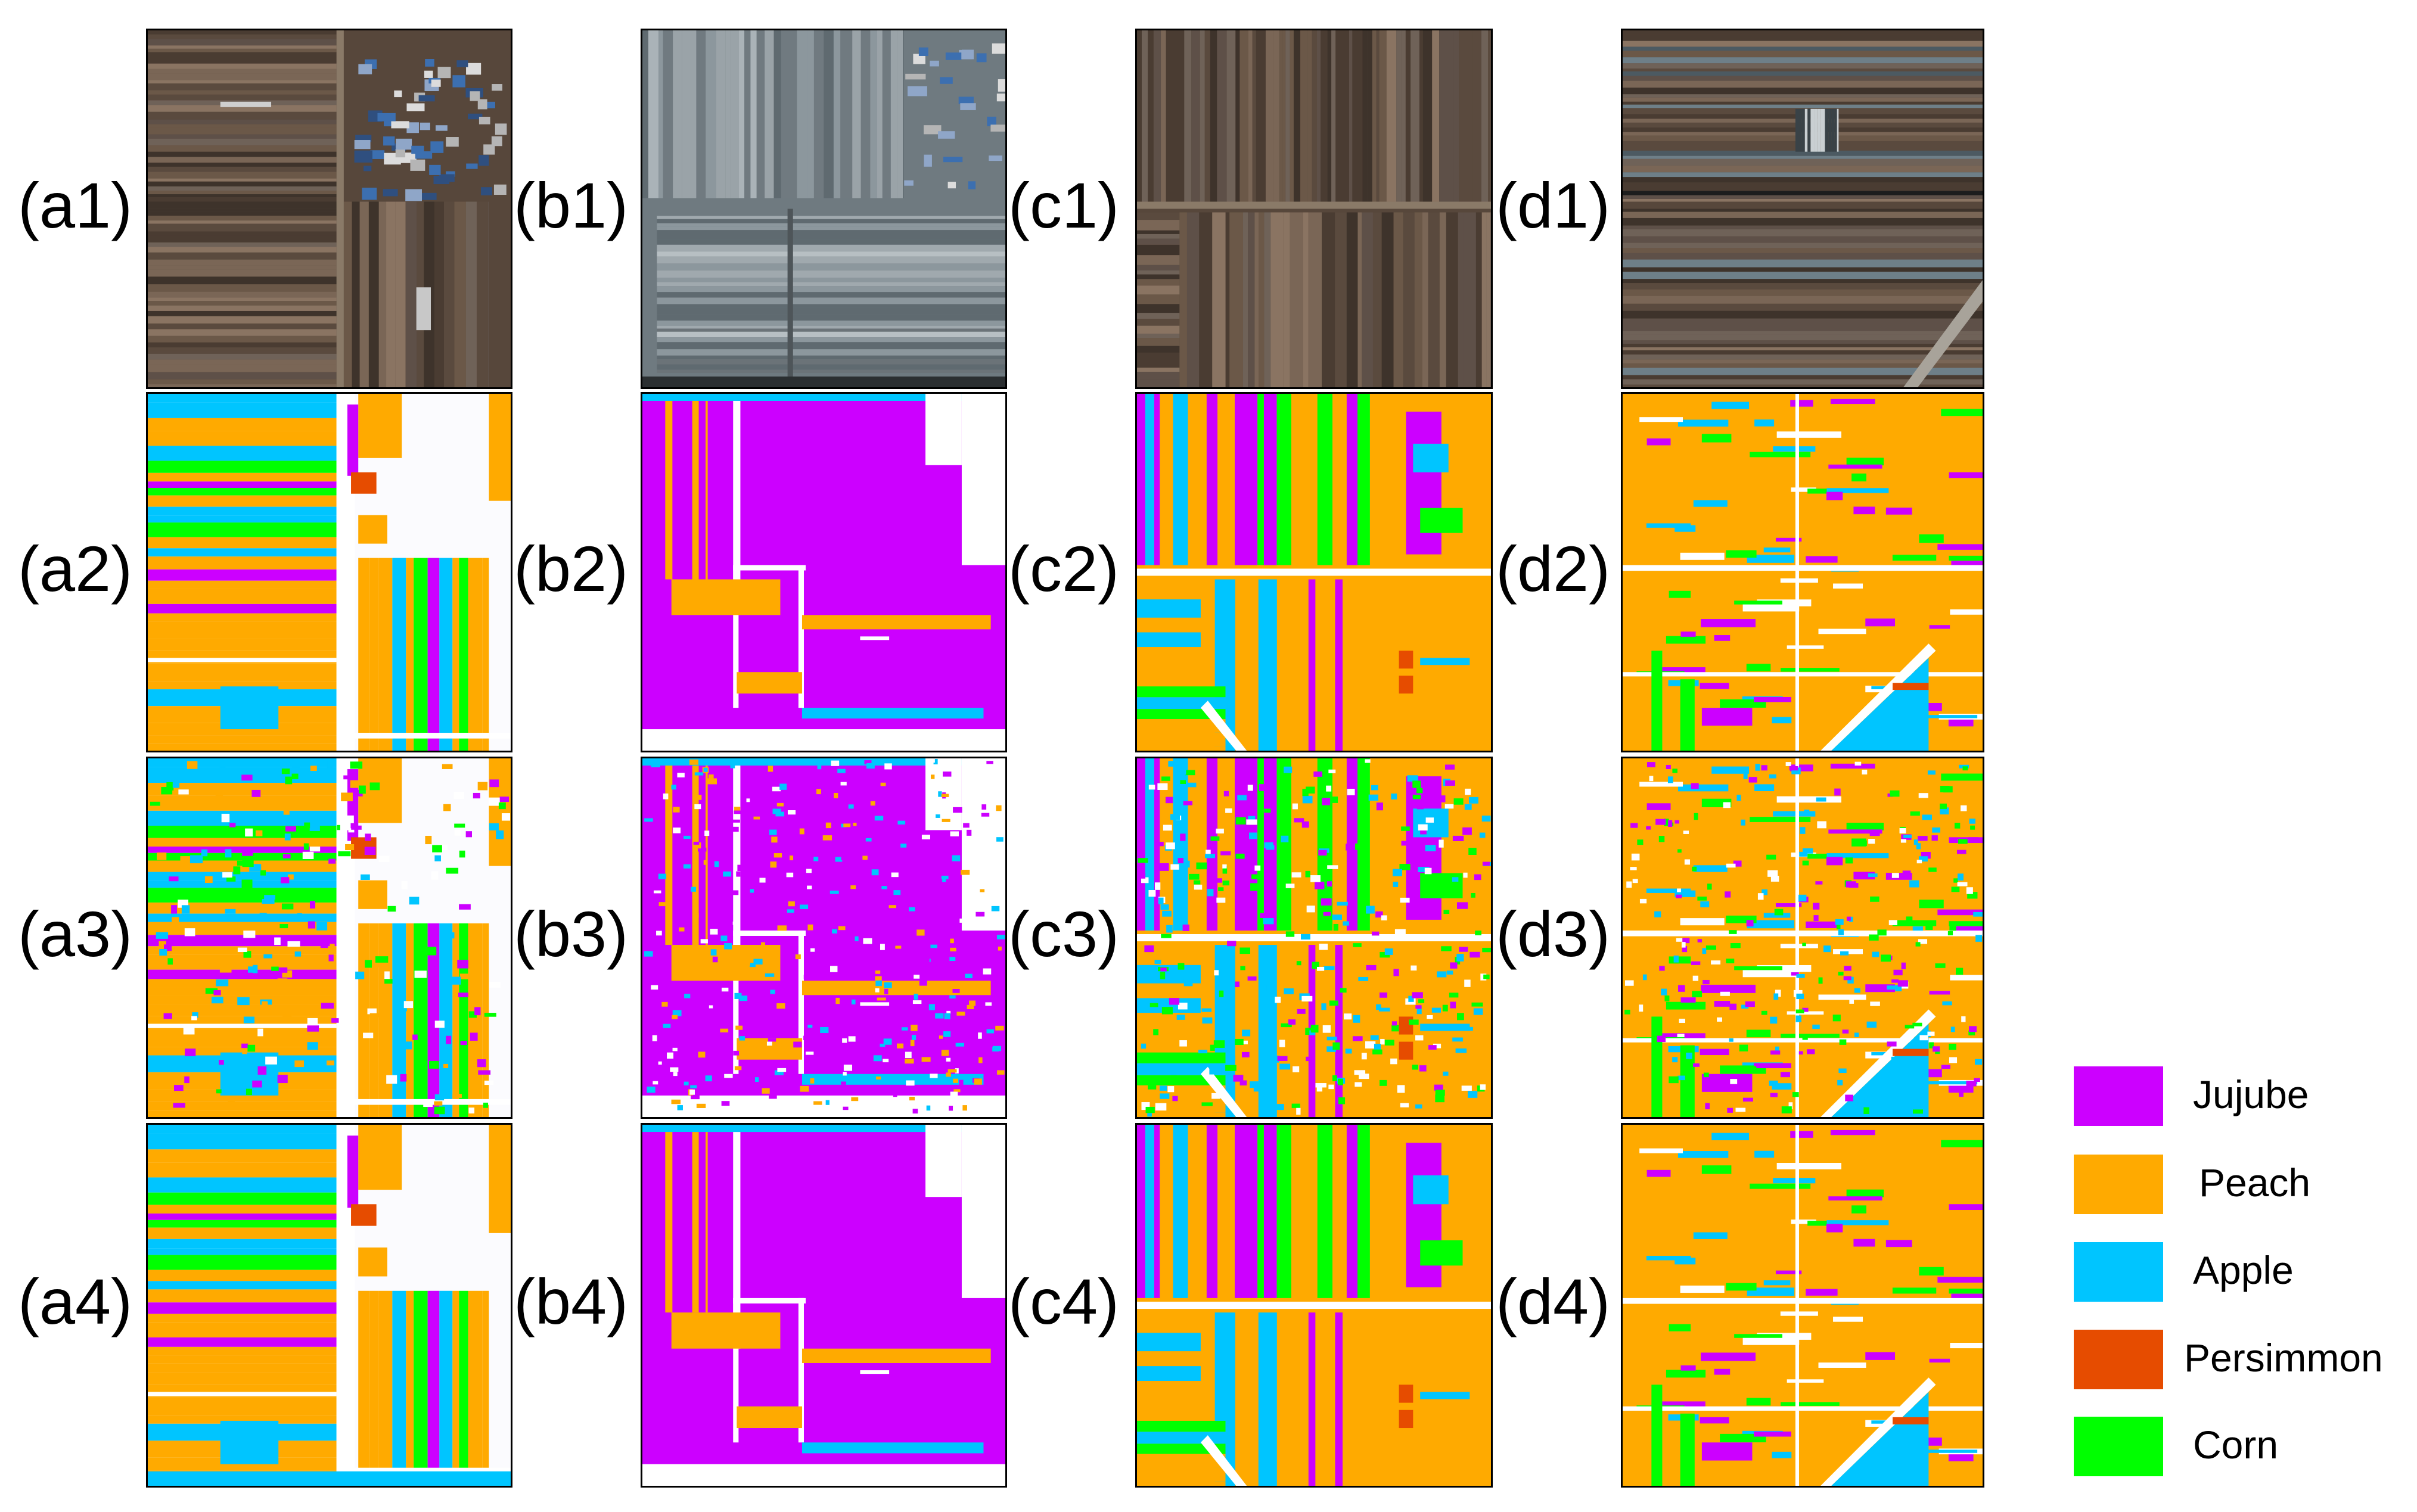 This screenshot has height=1512, width=2417. What do you see at coordinates (2236, 1445) in the screenshot?
I see `legend-label-corn: Corn` at bounding box center [2236, 1445].